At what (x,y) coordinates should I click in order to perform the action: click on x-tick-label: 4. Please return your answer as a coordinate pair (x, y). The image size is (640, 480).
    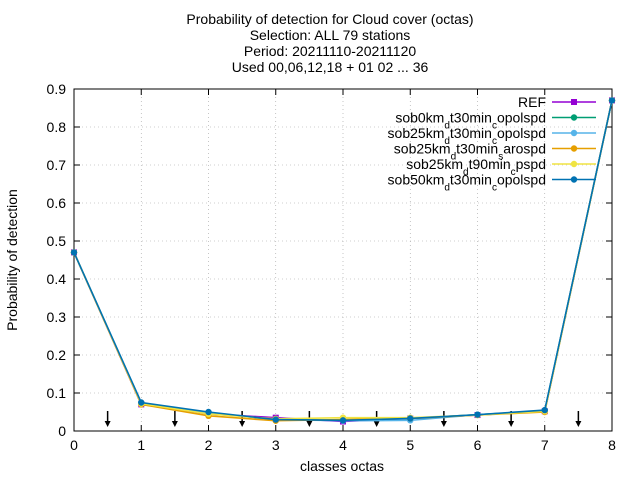
    Looking at the image, I should click on (343, 445).